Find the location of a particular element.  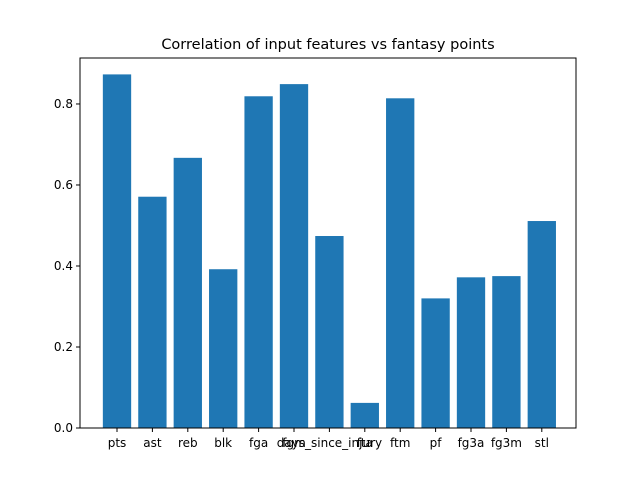

x-tick-label: pf is located at coordinates (436, 443).